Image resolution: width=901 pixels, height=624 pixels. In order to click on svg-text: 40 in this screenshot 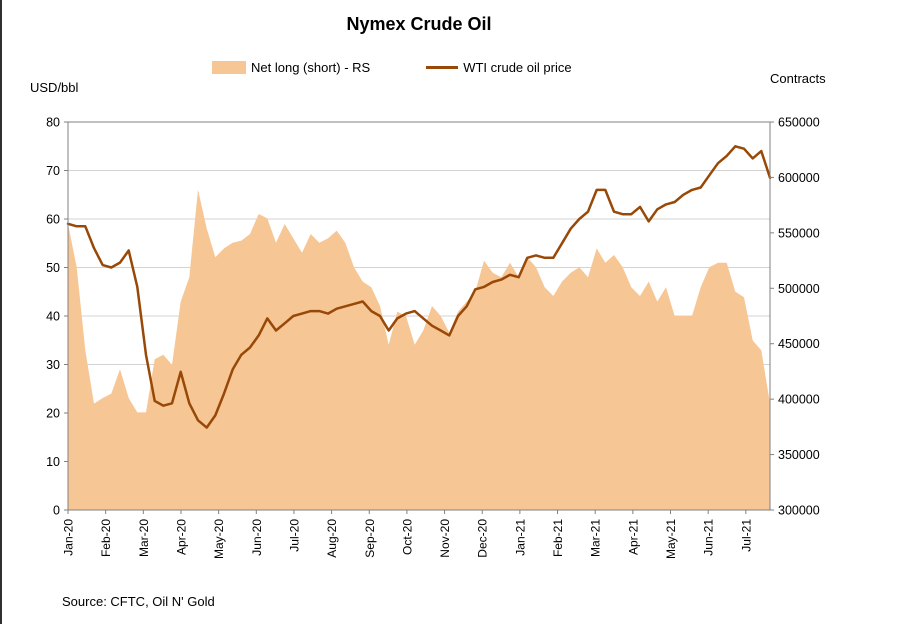, I will do `click(53, 317)`.